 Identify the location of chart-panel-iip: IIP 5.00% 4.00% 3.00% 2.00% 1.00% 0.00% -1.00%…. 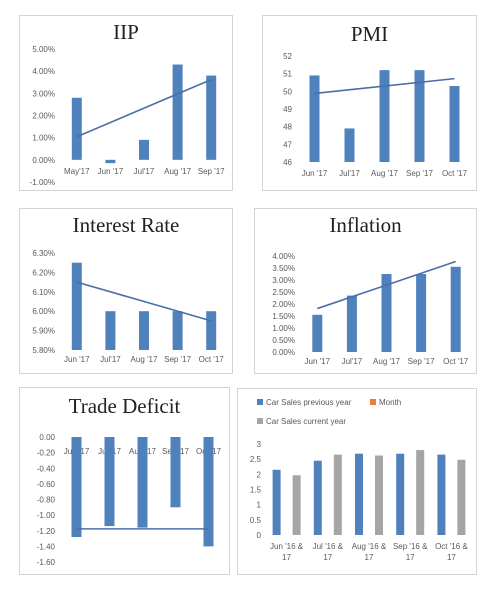
(126, 103).